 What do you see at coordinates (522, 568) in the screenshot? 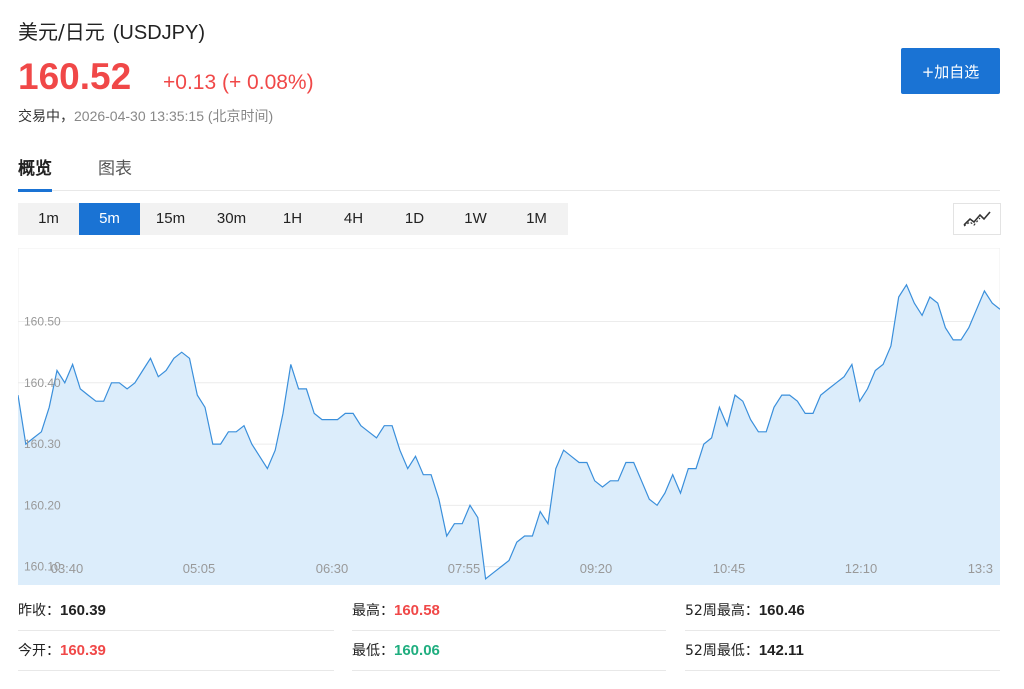
I see `x-axis: 03:40 05:05 06:30 07:55 09:20 10:45 12:10 13:3` at bounding box center [522, 568].